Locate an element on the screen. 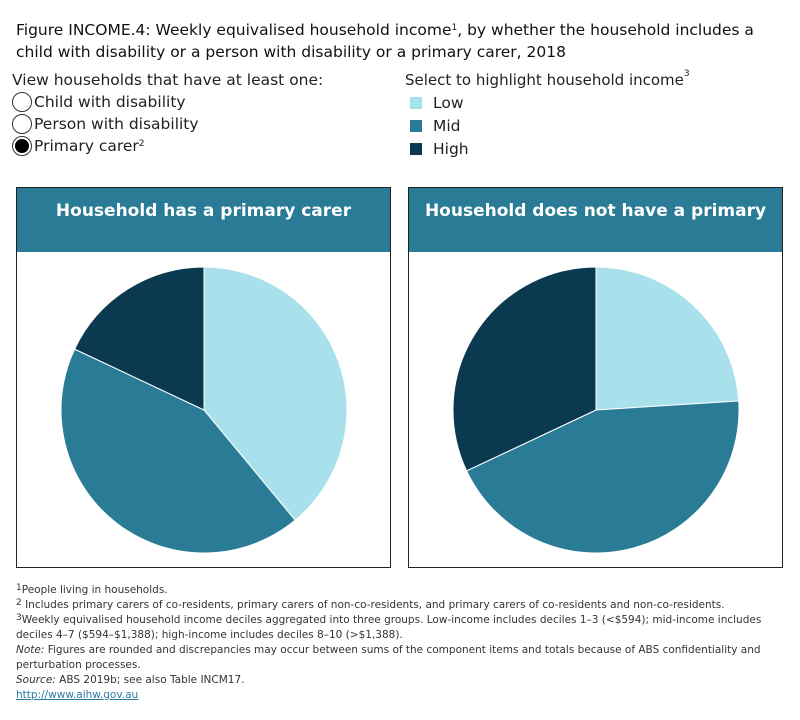 This screenshot has width=800, height=720. legend-item-mid: Mid is located at coordinates (547, 125).